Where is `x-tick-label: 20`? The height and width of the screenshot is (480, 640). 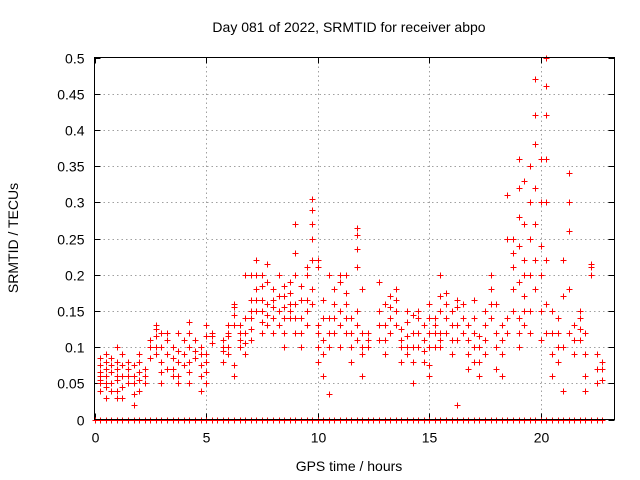
x-tick-label: 20 is located at coordinates (542, 438).